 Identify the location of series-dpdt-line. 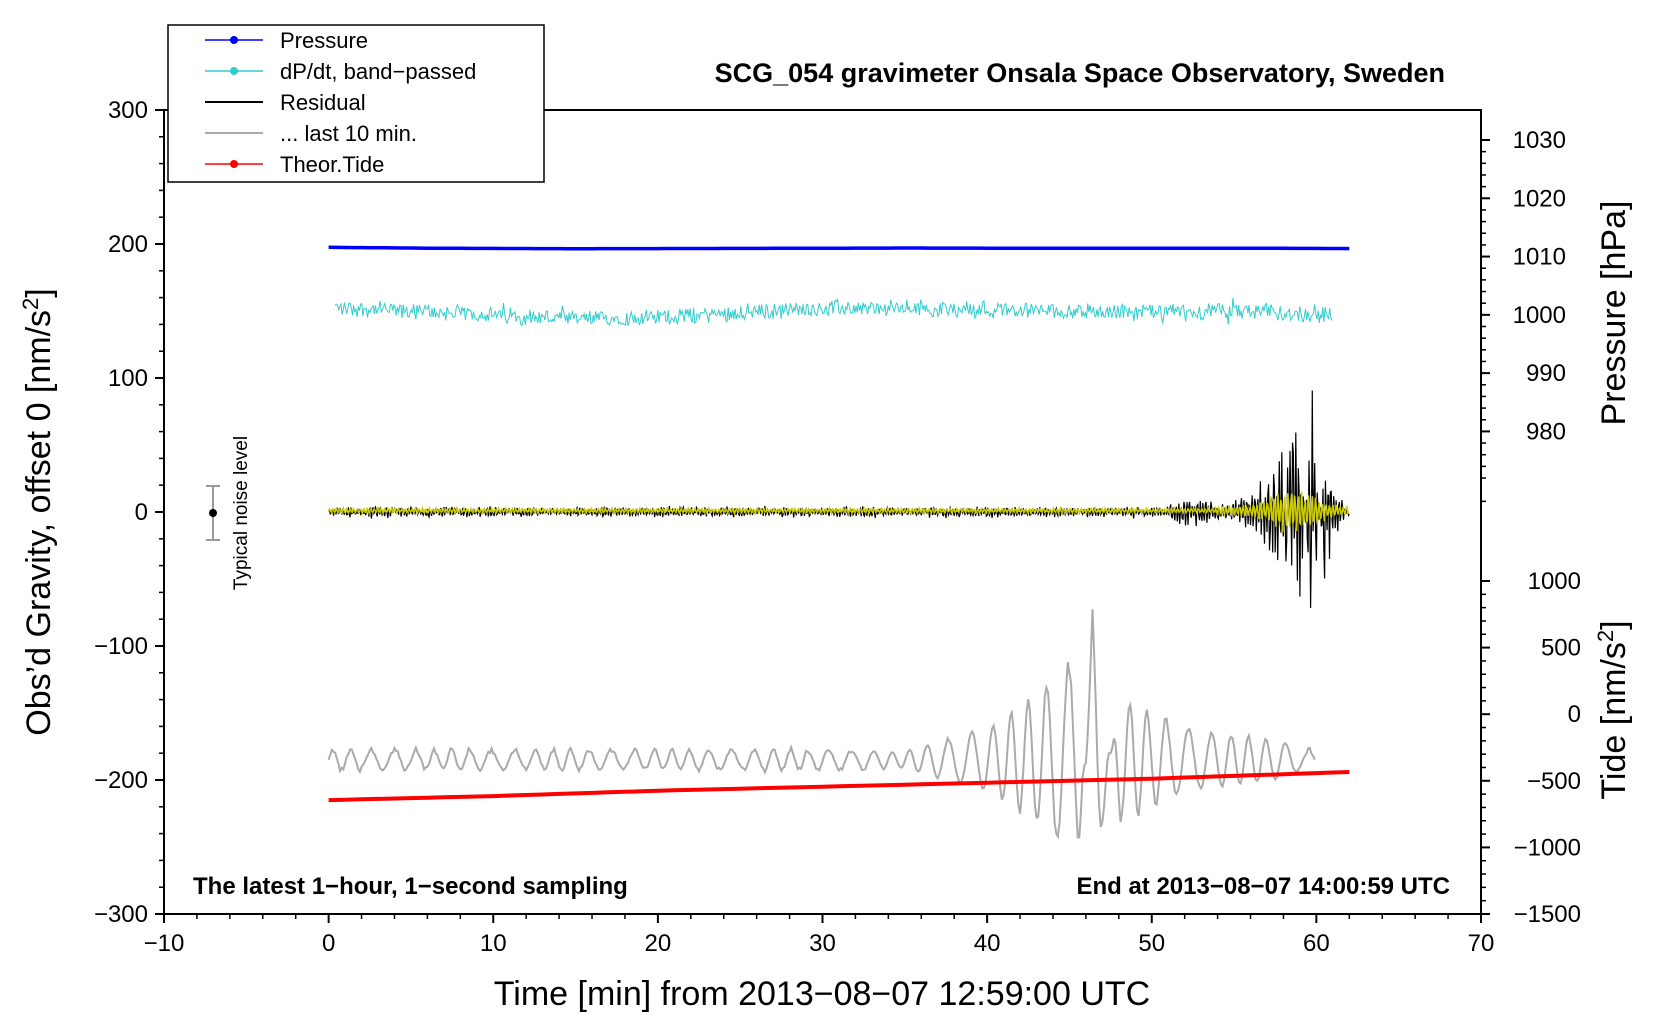
(833, 312).